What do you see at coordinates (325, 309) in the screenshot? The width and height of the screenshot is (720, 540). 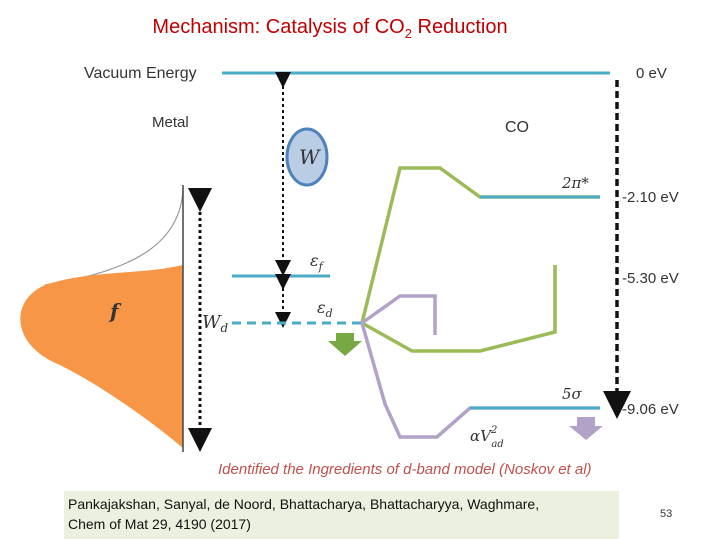 I see `d-band-center-label: εd` at bounding box center [325, 309].